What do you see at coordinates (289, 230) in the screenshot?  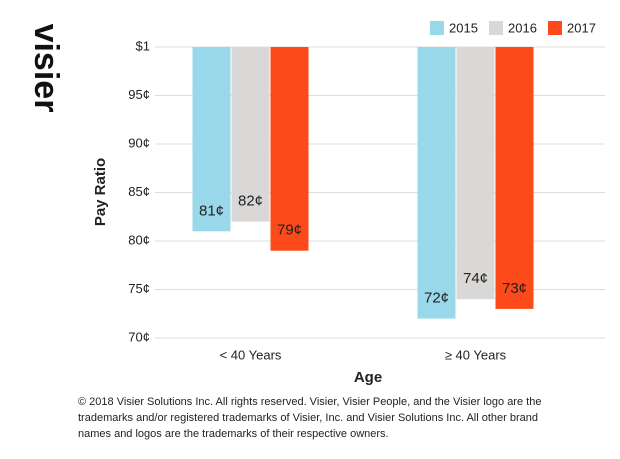 I see `value-label: 79¢` at bounding box center [289, 230].